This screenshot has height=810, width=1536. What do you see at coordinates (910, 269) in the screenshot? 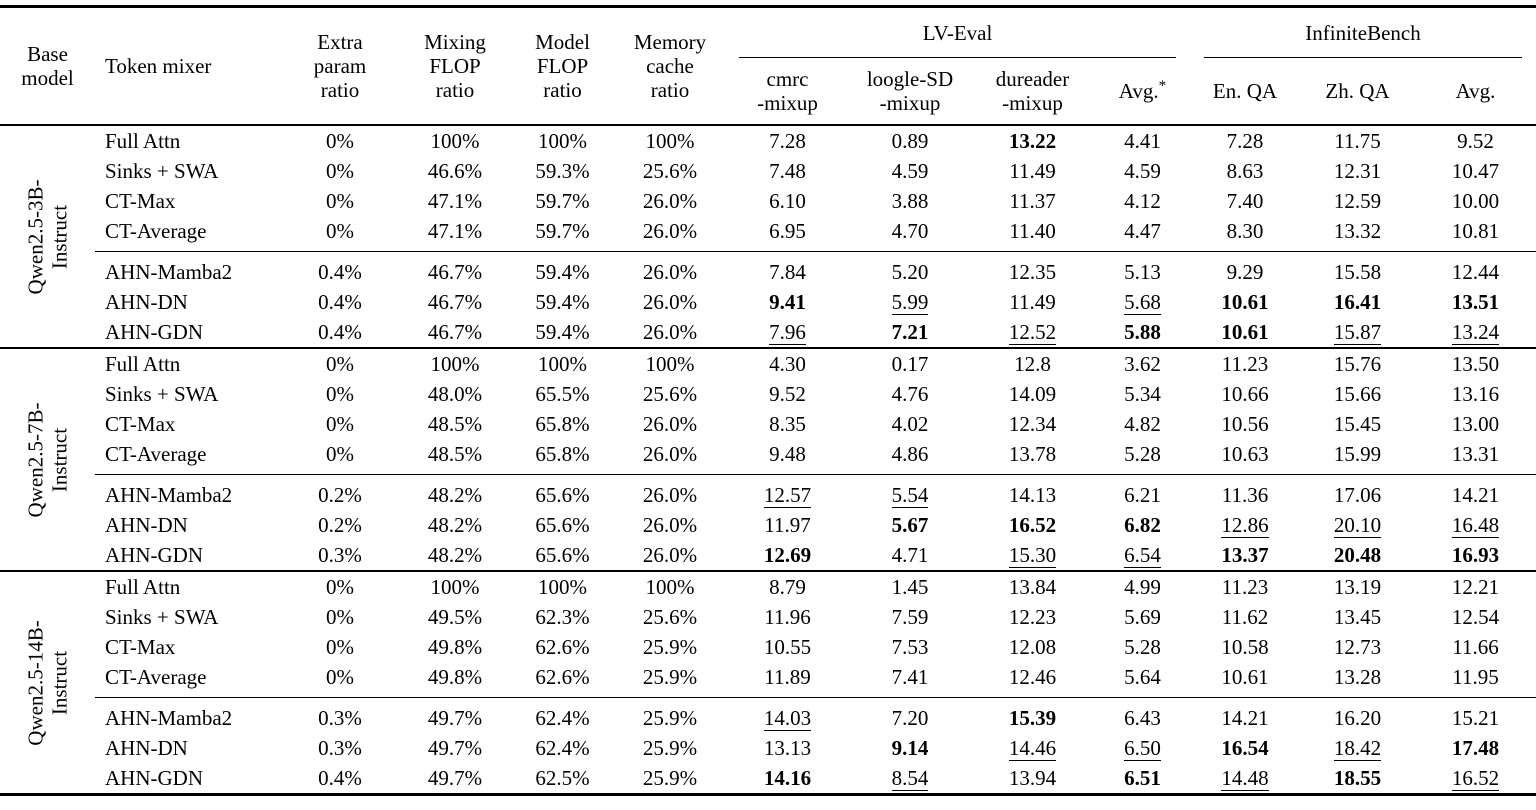
I see `value-cell: 5.20` at bounding box center [910, 269].